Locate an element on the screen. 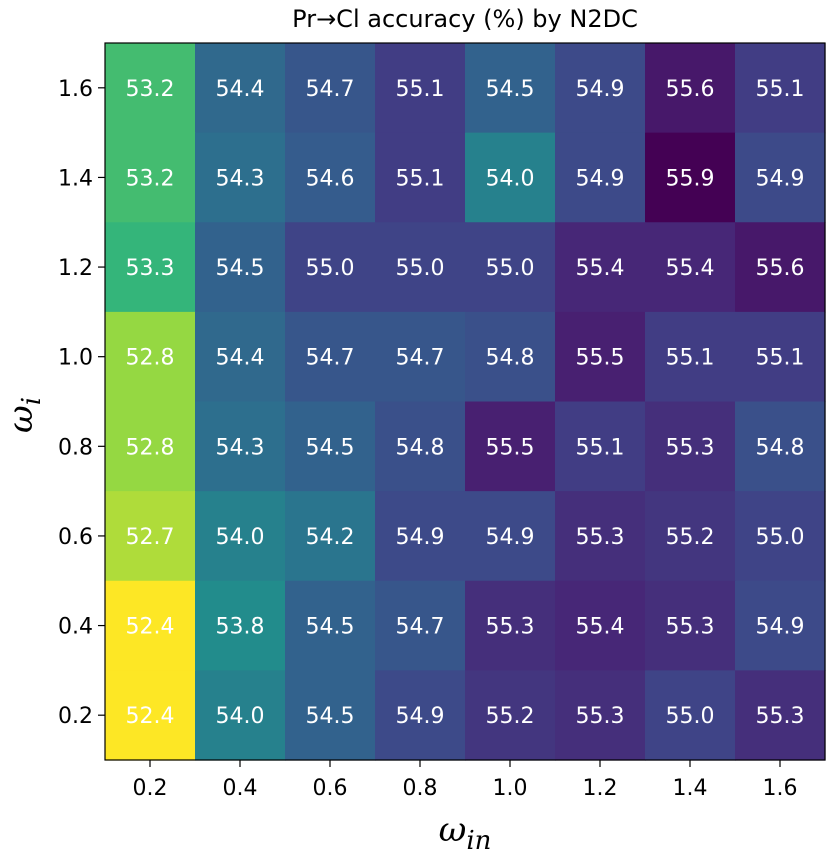 This screenshot has height=853, width=830. y-tick-label: 1.6 is located at coordinates (75, 89).